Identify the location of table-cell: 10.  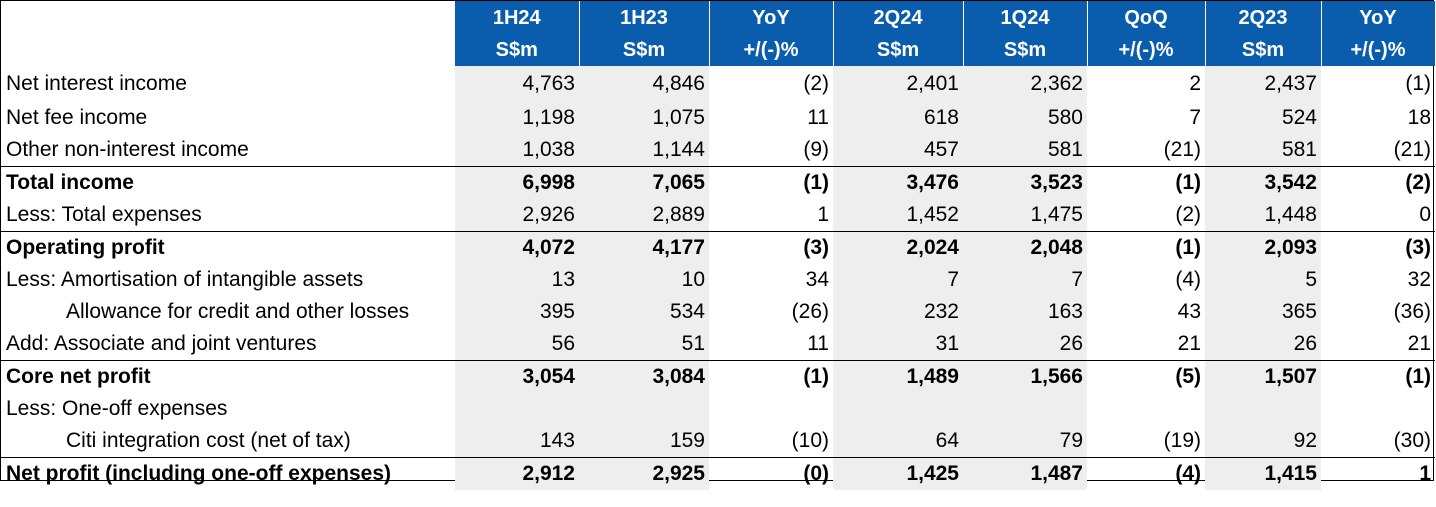
(644, 280).